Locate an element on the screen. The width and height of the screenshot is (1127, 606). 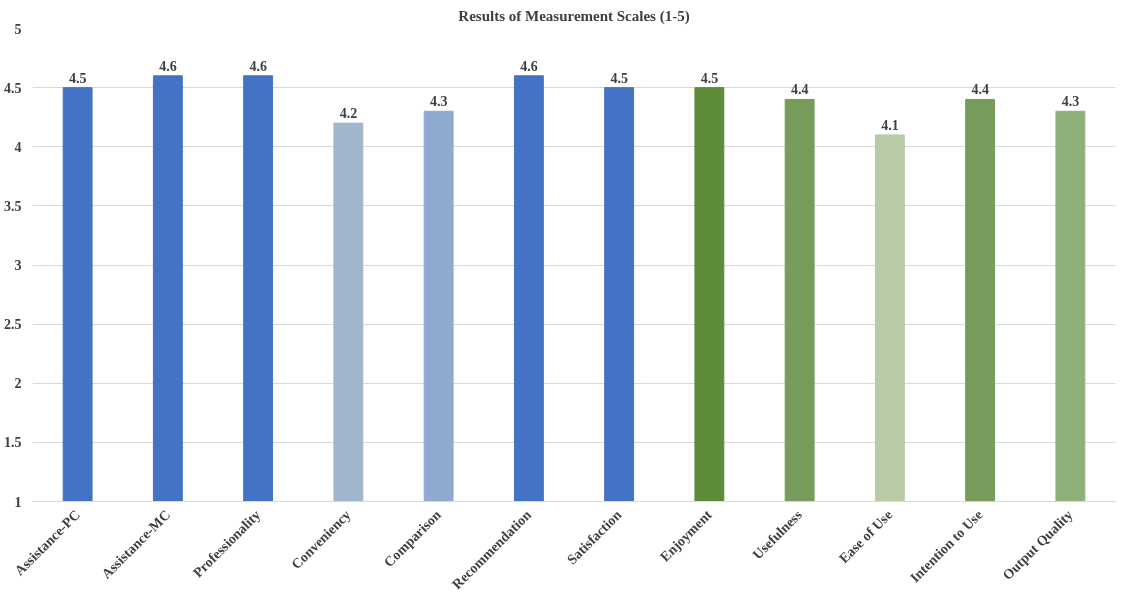
y-tick-label: 4 is located at coordinates (18, 147).